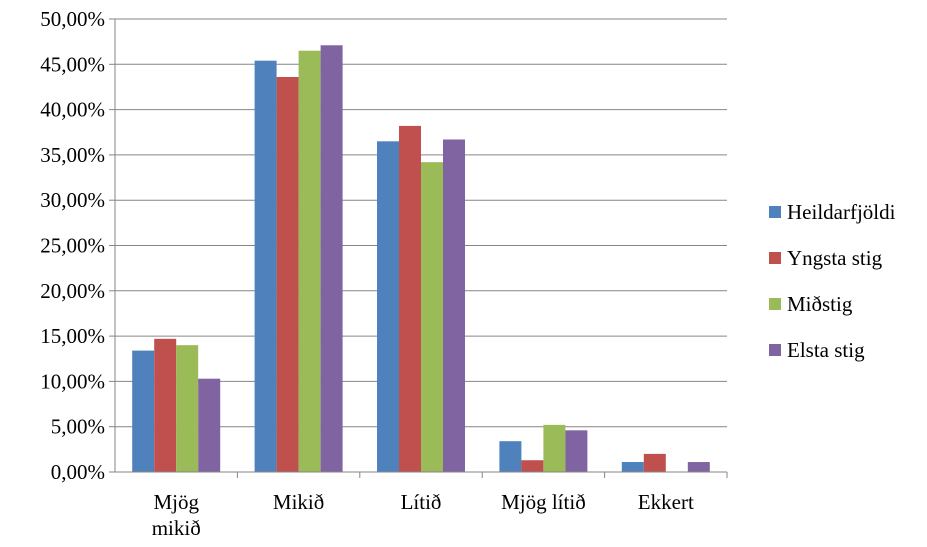 The width and height of the screenshot is (927, 547). Describe the element at coordinates (72, 336) in the screenshot. I see `y-tick-label: 15,00%` at that location.